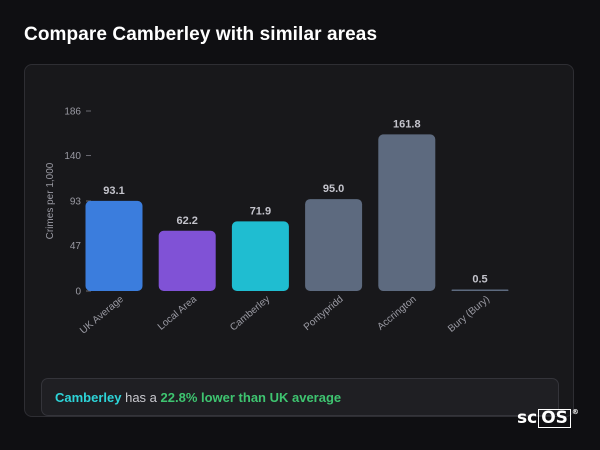  What do you see at coordinates (76, 246) in the screenshot?
I see `y-tick-label: 47` at bounding box center [76, 246].